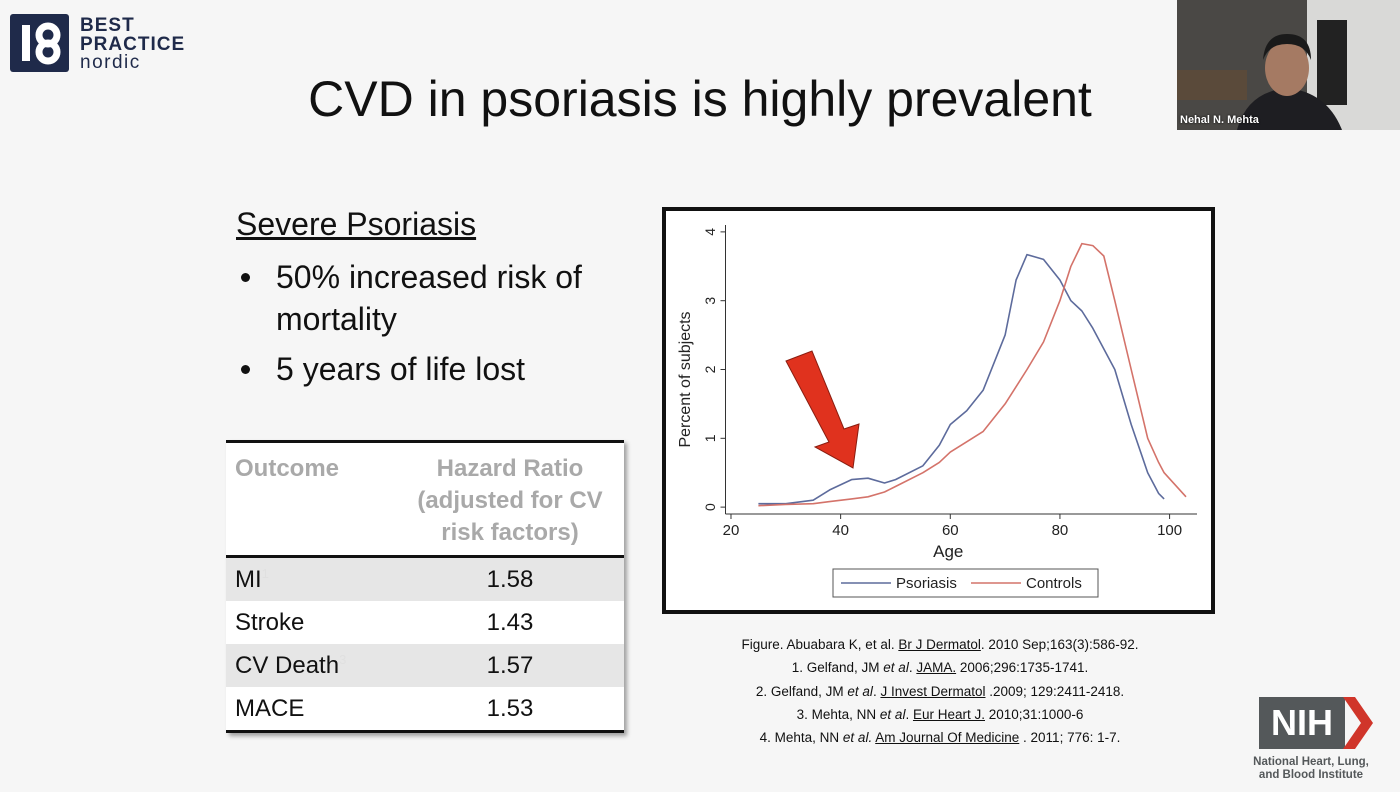  I want to click on reference-part: . 2010 Sep;163(3):586-92., so click(1059, 644).